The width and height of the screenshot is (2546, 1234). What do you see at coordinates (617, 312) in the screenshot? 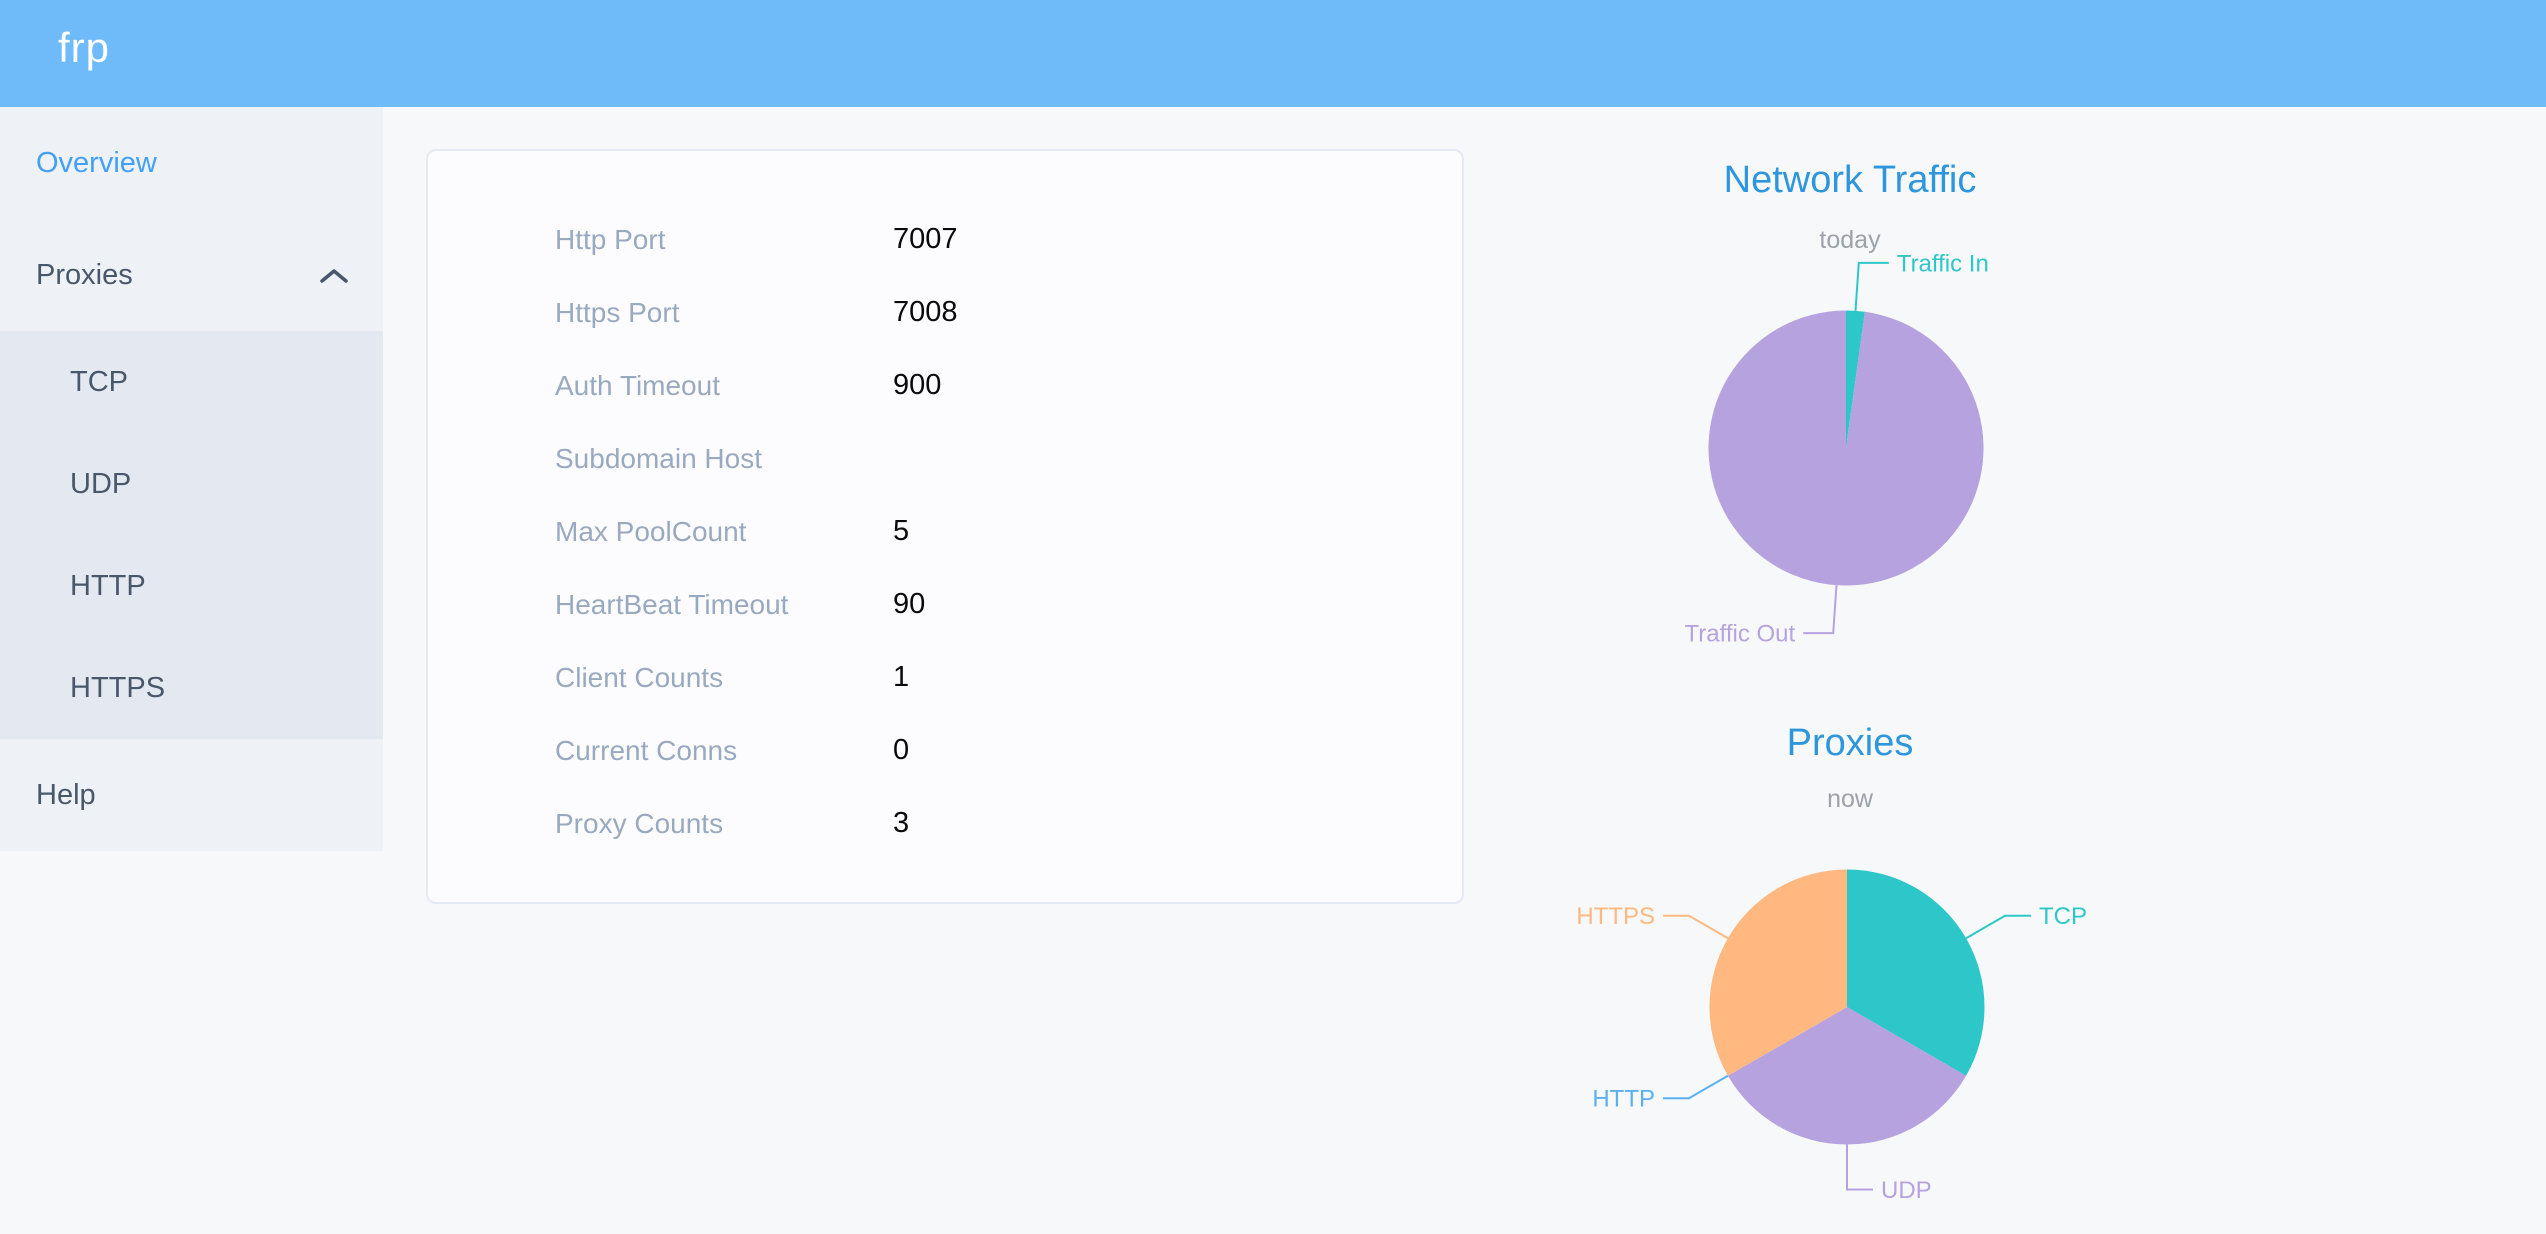
I see `info-label: Https Port` at bounding box center [617, 312].